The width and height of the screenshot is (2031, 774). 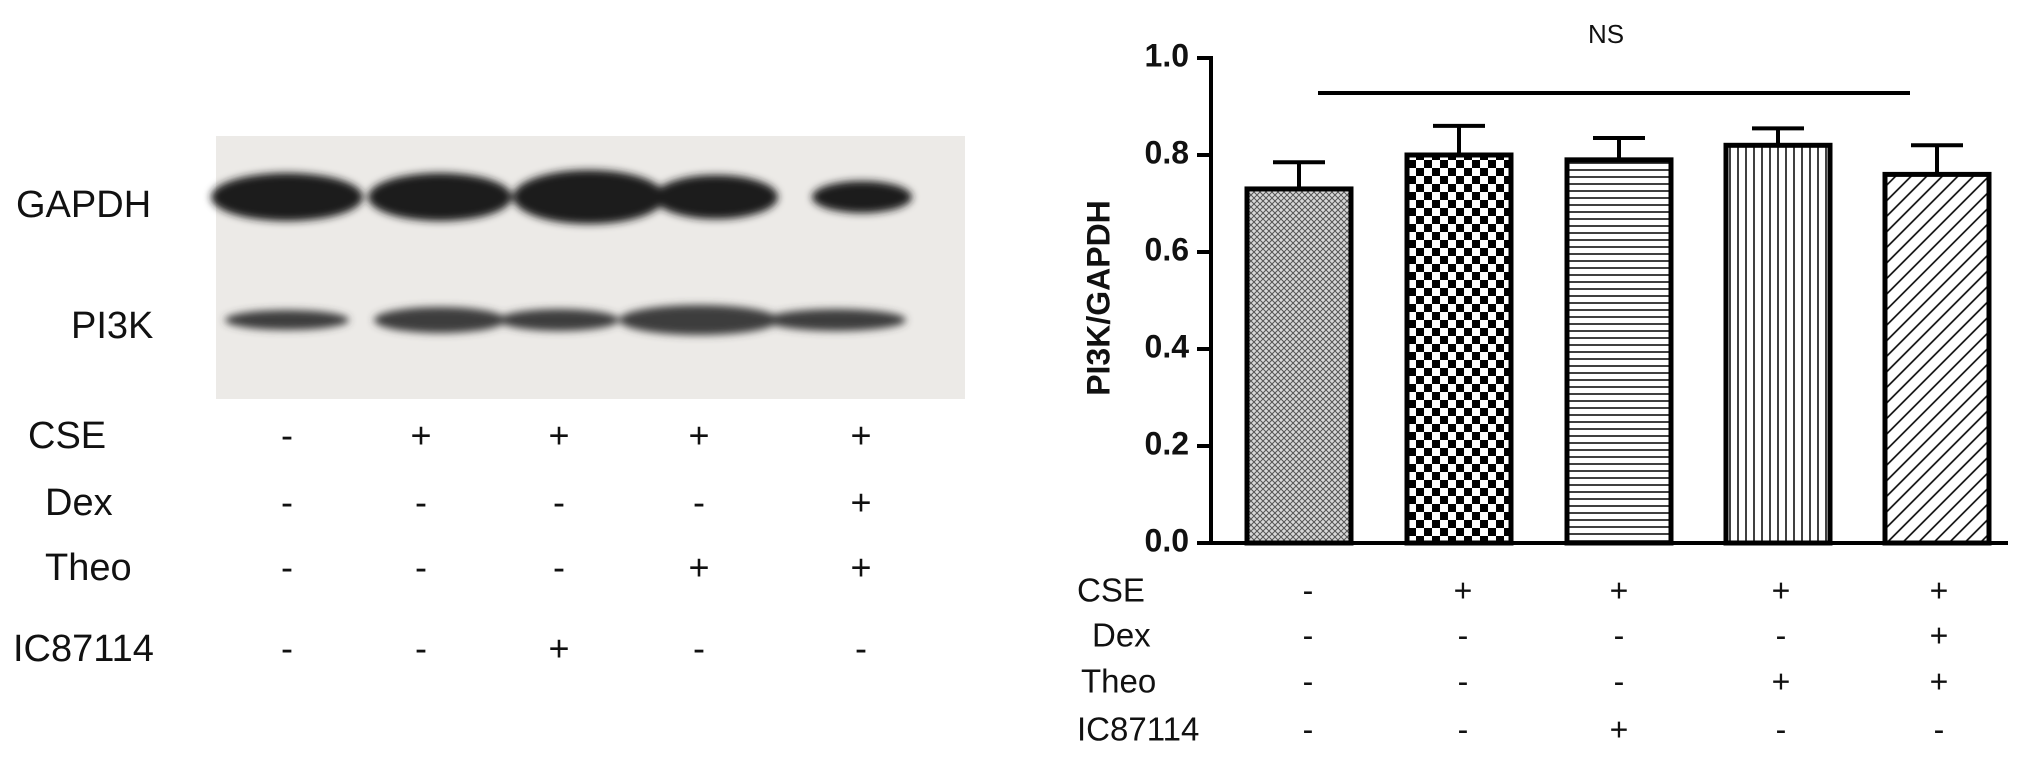 What do you see at coordinates (1167, 443) in the screenshot?
I see `y-tick-label: 0.2` at bounding box center [1167, 443].